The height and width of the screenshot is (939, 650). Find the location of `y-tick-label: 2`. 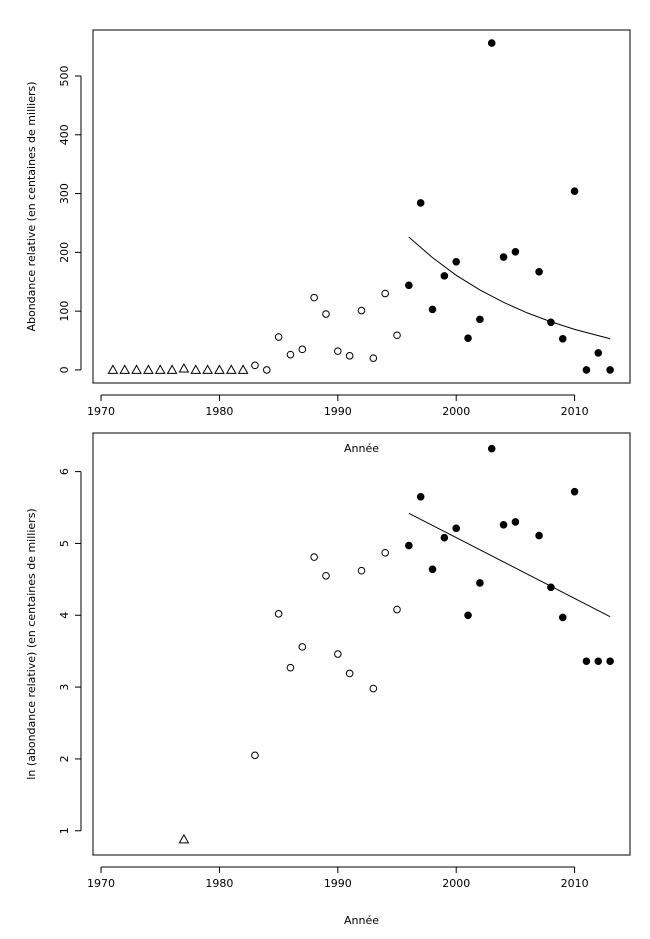

y-tick-label: 2 is located at coordinates (64, 758).